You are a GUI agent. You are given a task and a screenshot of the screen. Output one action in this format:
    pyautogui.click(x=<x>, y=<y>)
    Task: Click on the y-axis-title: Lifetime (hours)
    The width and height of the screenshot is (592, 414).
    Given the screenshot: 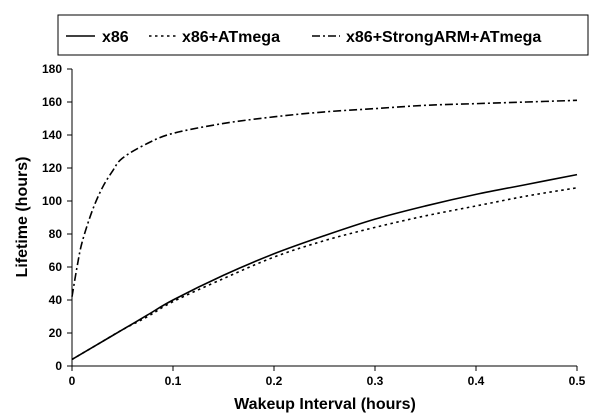 What is the action you would take?
    pyautogui.click(x=22, y=217)
    